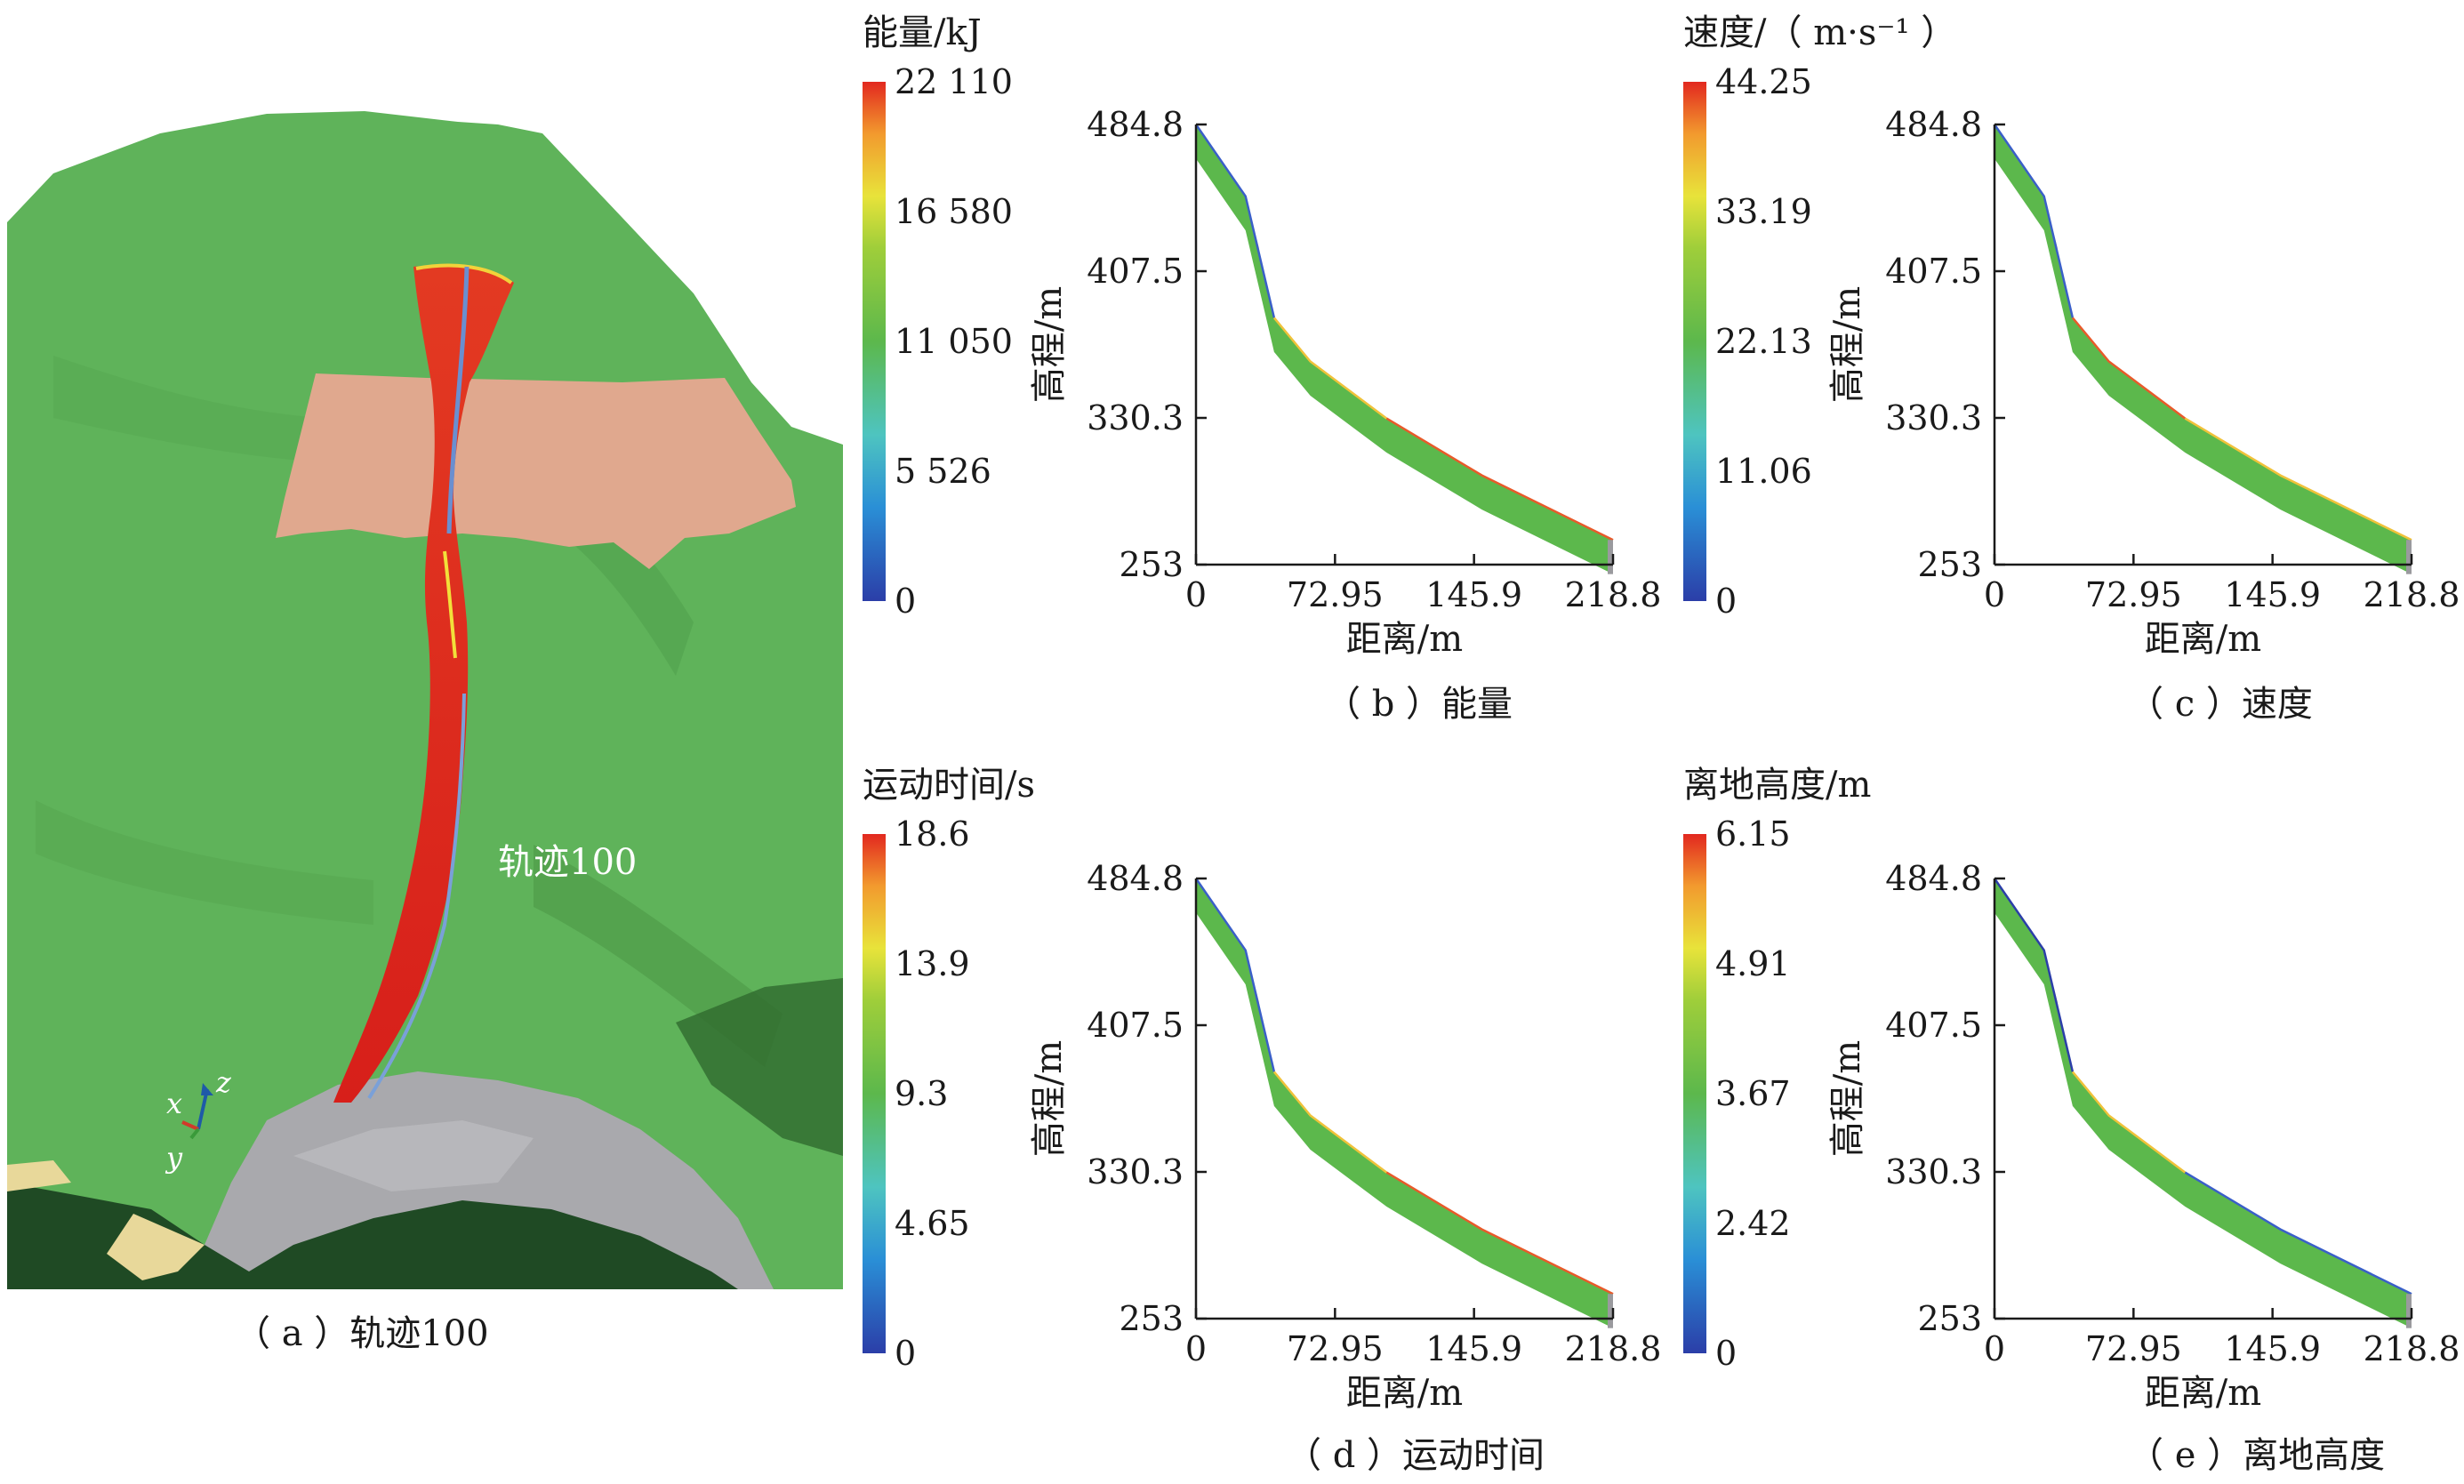  I want to click on chart-d-deposit-end, so click(1610, 1311).